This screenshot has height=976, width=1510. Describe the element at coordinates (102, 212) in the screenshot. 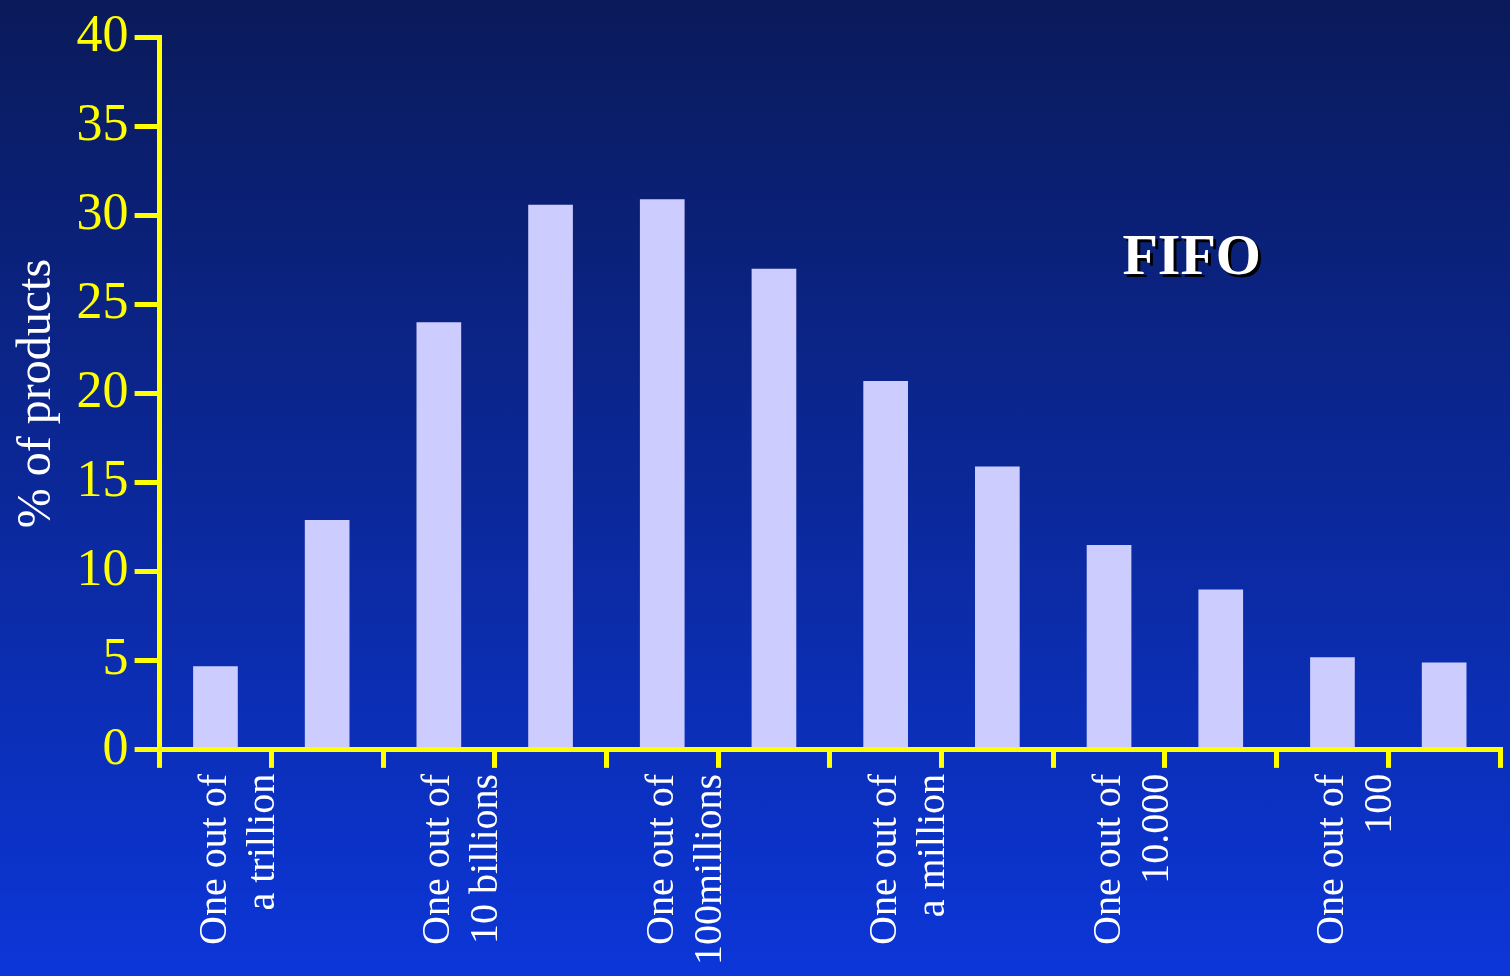

I see `y-tick-label: 30` at that location.